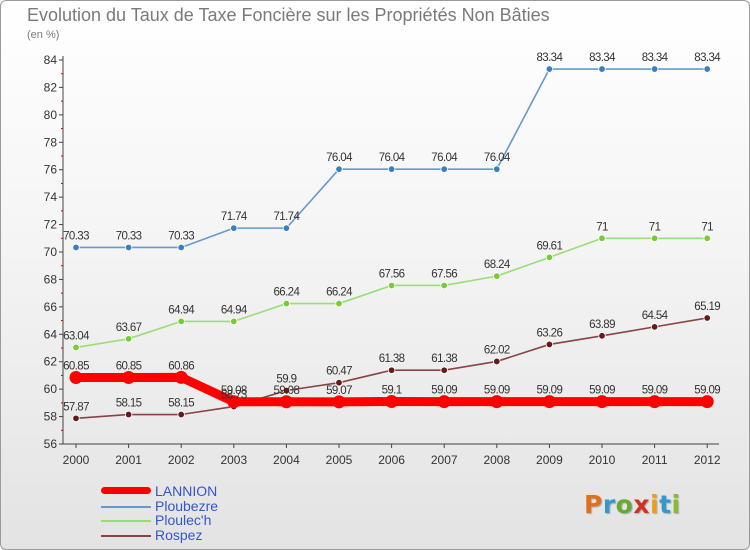 Image resolution: width=750 pixels, height=550 pixels. I want to click on legend-label: Rospez, so click(179, 534).